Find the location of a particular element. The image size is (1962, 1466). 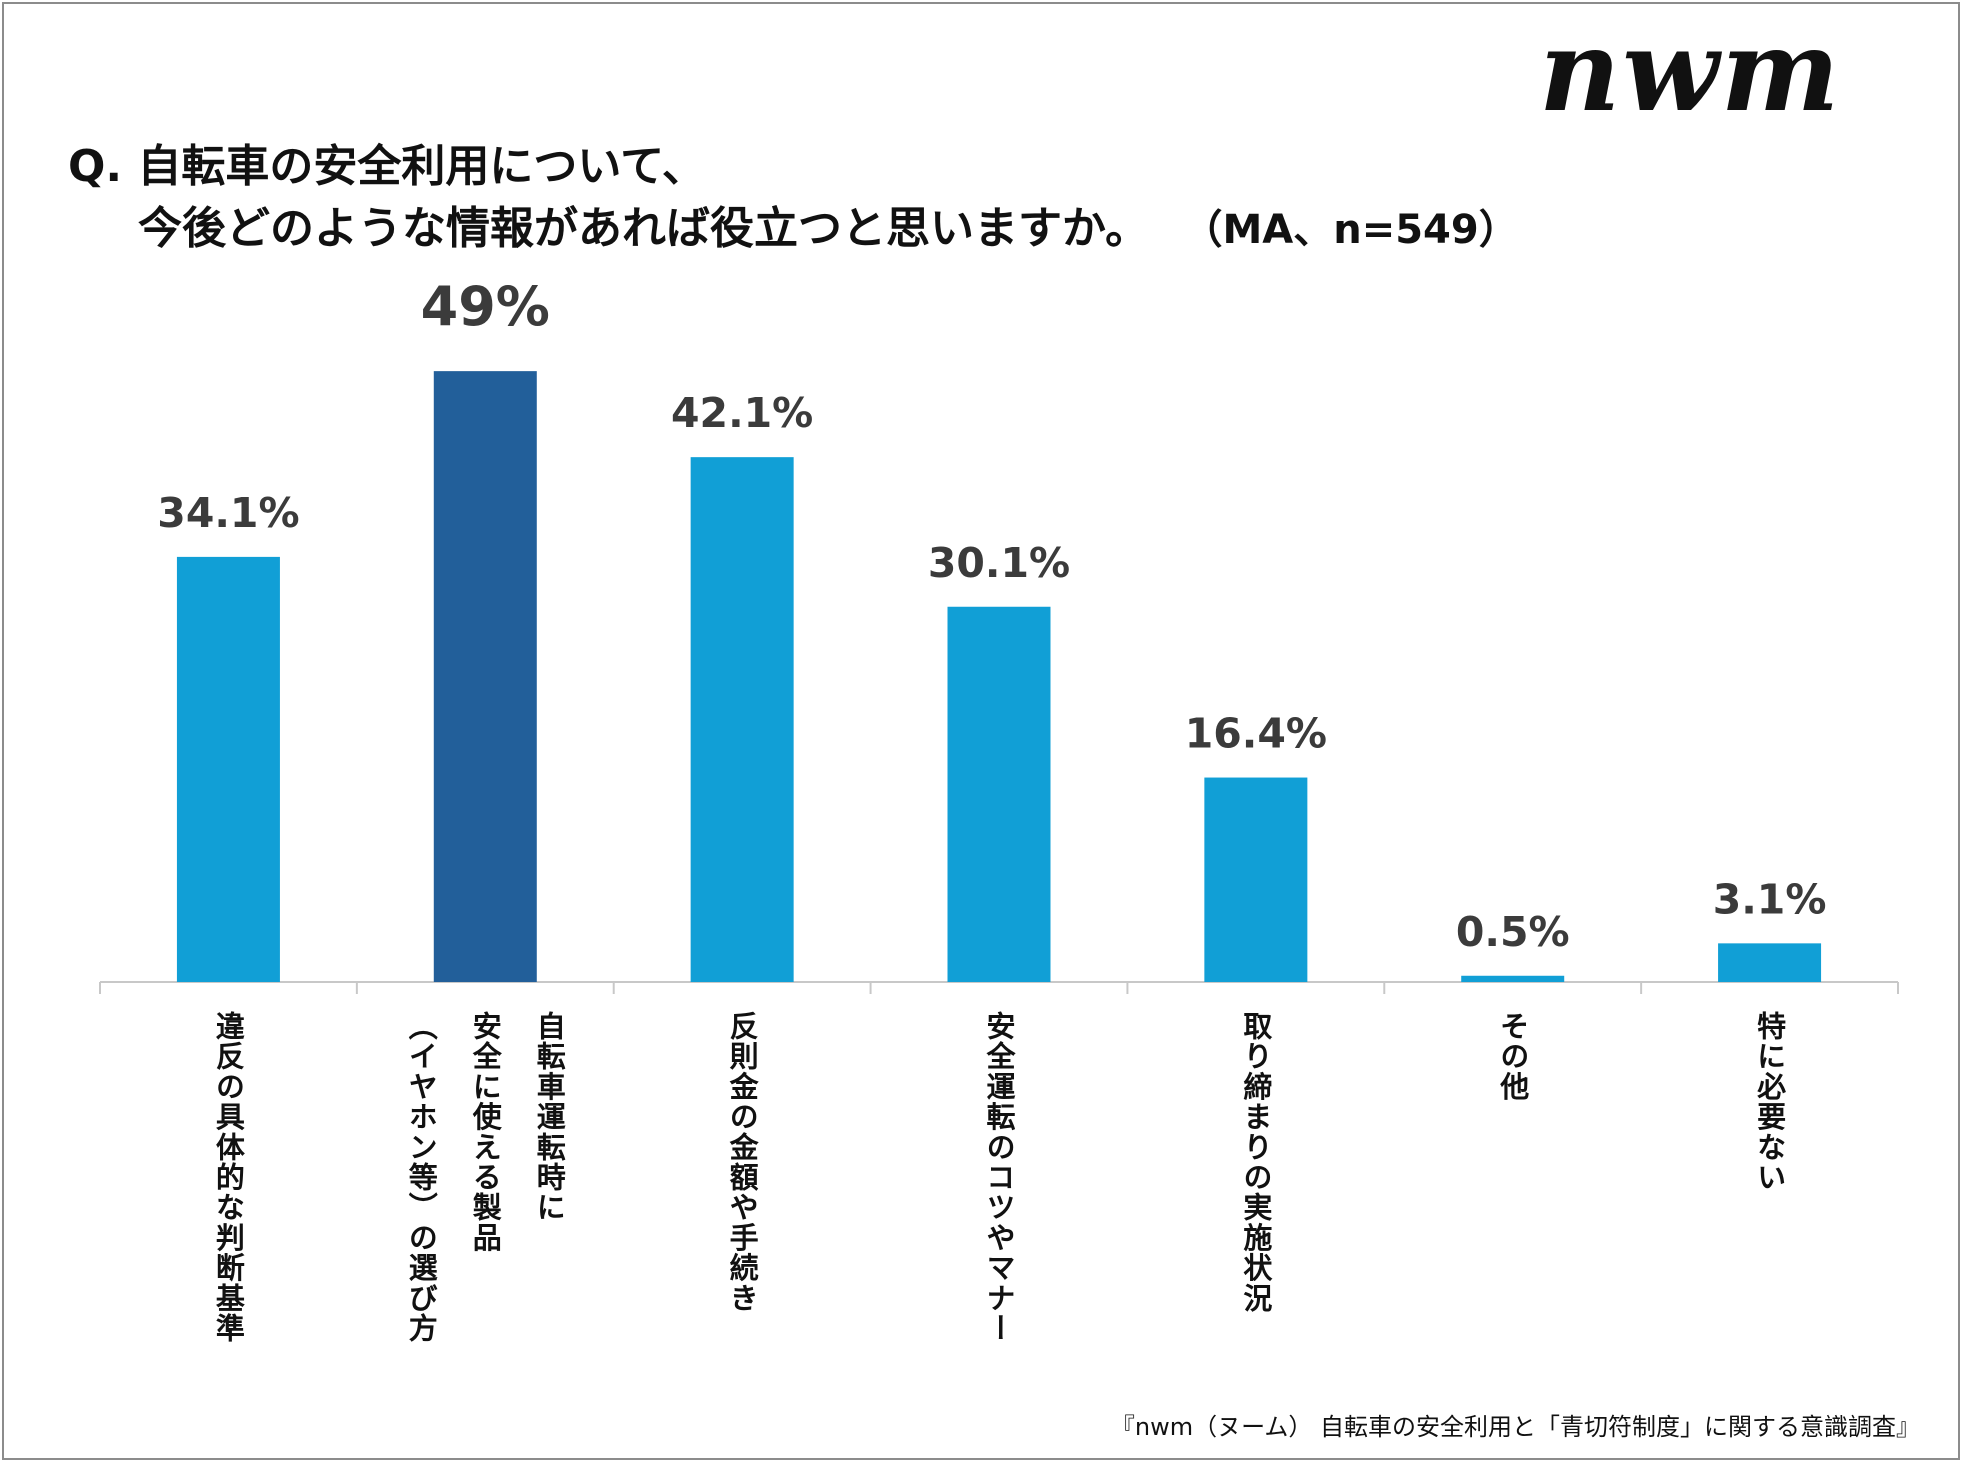

category-label-2-2: 安全に使える製品 is located at coordinates (485, 1132).